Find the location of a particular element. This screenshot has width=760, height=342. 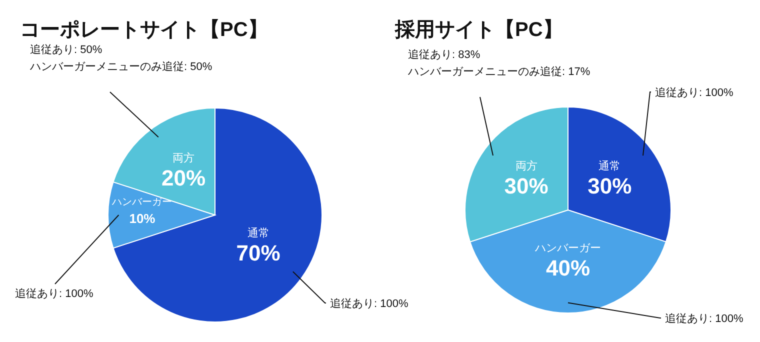

data-label: 70% is located at coordinates (258, 253).